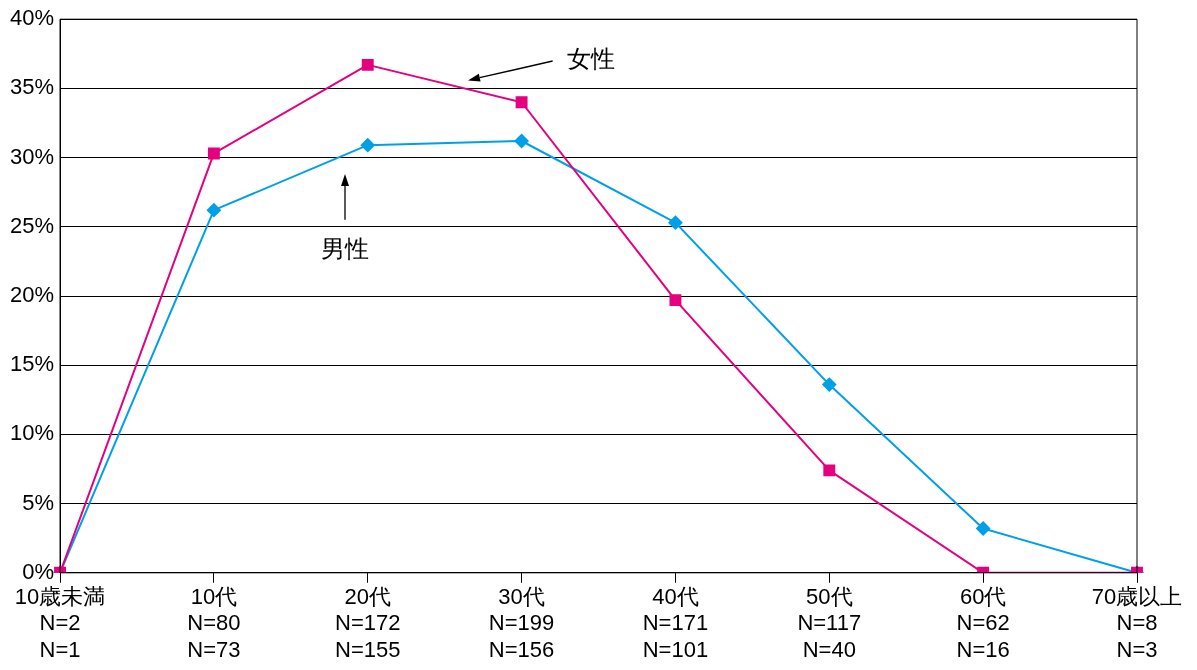 The image size is (1197, 670). Describe the element at coordinates (675, 623) in the screenshot. I see `x-tick-label: 40代 N=171 N=101` at that location.